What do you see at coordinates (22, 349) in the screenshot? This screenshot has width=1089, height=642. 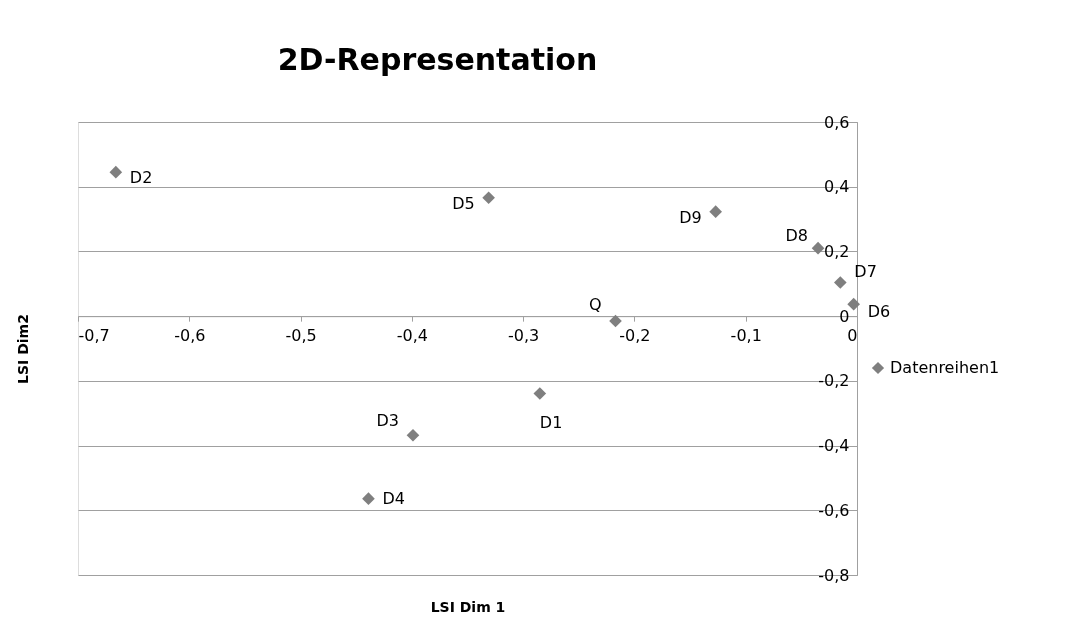 I see `y-axis-title: LSI Dim2` at bounding box center [22, 349].